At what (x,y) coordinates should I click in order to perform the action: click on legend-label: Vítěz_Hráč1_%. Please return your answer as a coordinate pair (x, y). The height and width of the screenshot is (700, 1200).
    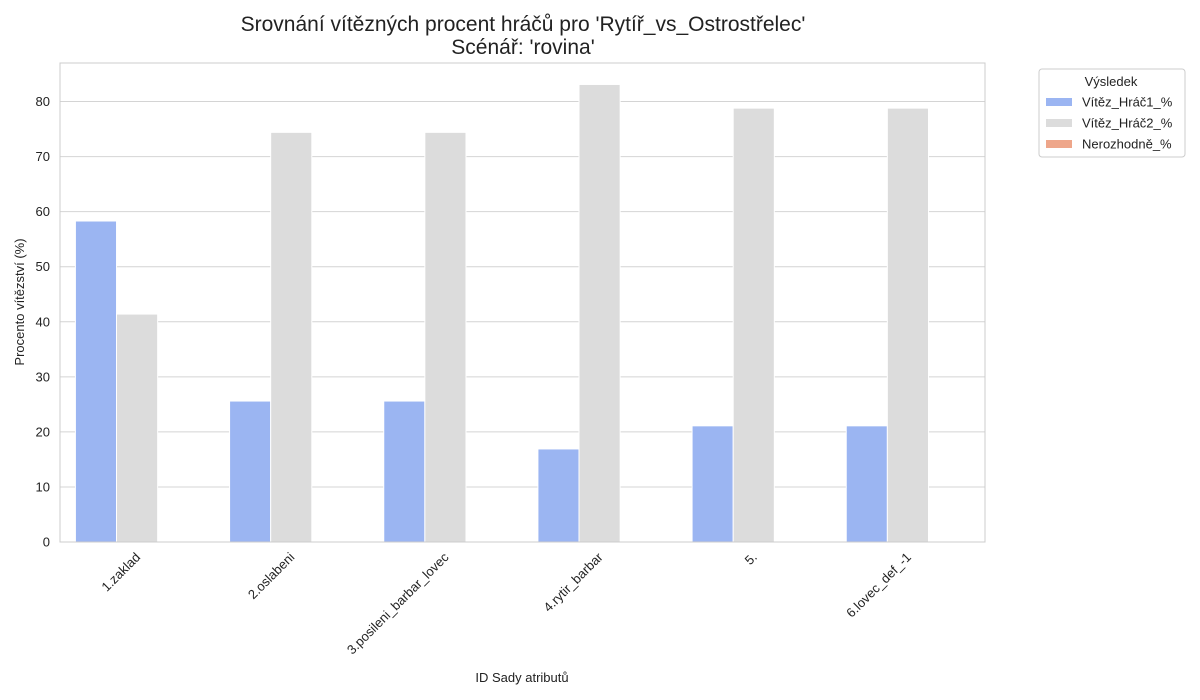
    Looking at the image, I should click on (1127, 102).